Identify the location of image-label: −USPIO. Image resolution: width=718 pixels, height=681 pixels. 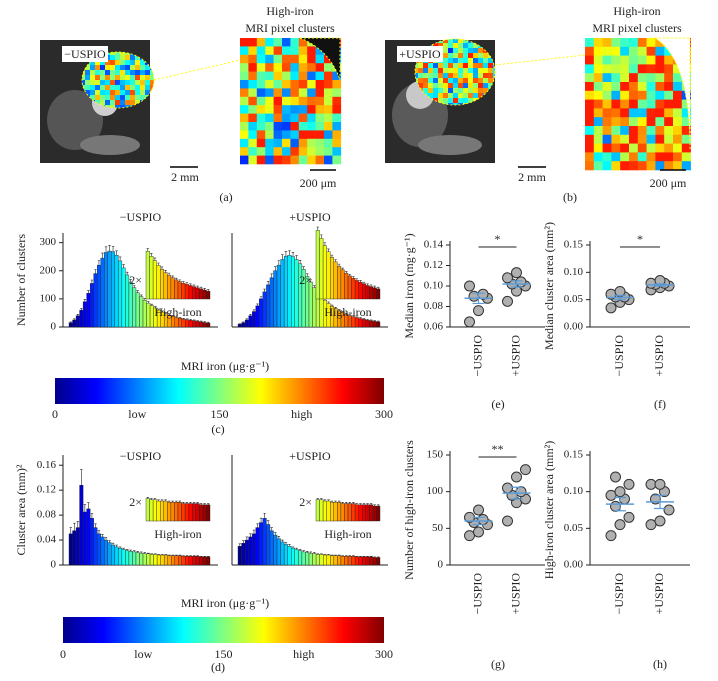
(85, 54).